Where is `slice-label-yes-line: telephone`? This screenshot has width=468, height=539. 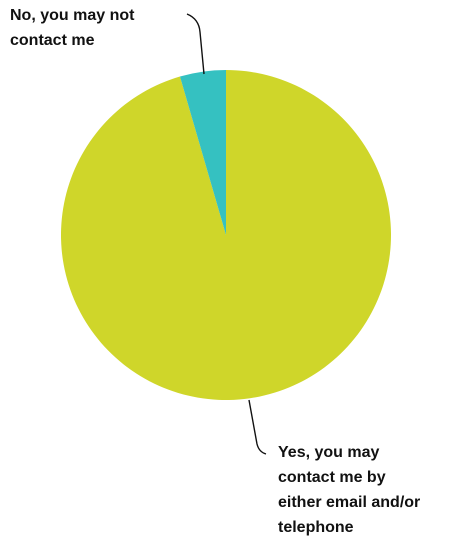 slice-label-yes-line: telephone is located at coordinates (316, 527).